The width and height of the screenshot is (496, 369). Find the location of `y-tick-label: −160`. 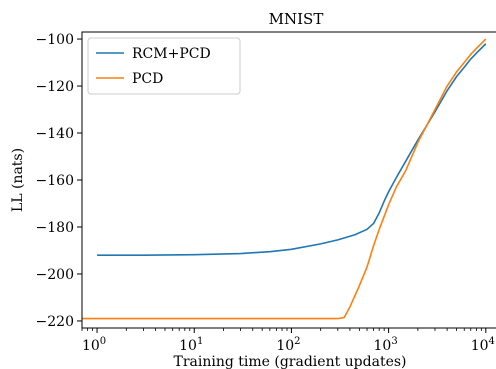

y-tick-label: −160 is located at coordinates (55, 181).